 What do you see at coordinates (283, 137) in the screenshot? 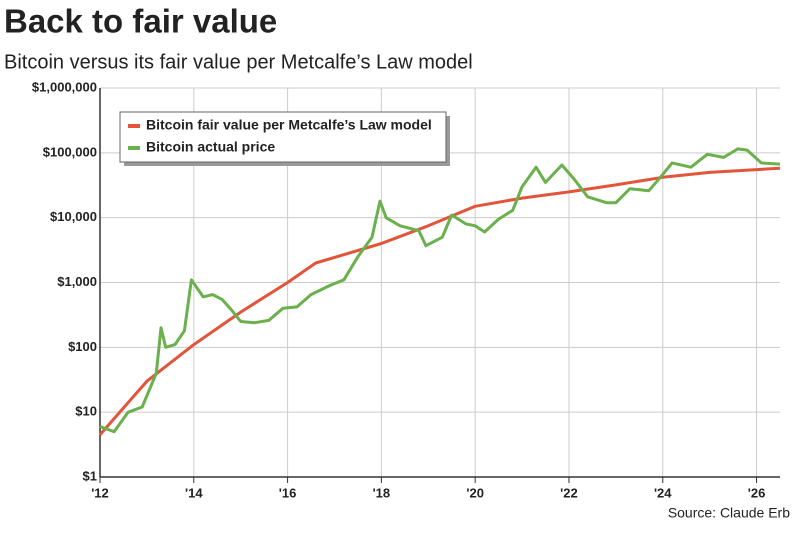
I see `legend` at bounding box center [283, 137].